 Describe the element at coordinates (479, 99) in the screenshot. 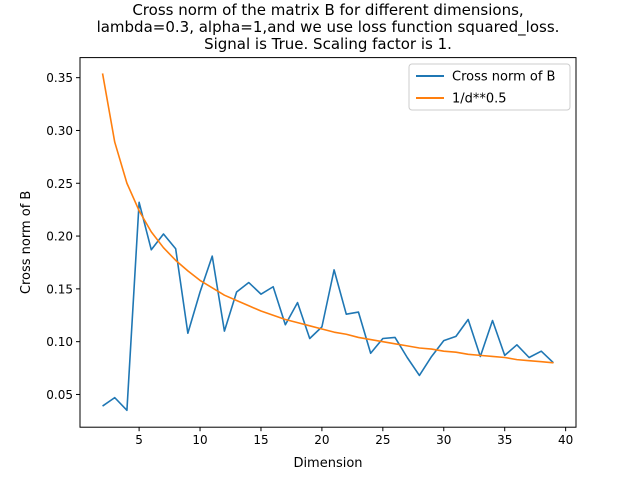

I see `legend-label-inverse-sqrt: 1/d**0.5` at that location.